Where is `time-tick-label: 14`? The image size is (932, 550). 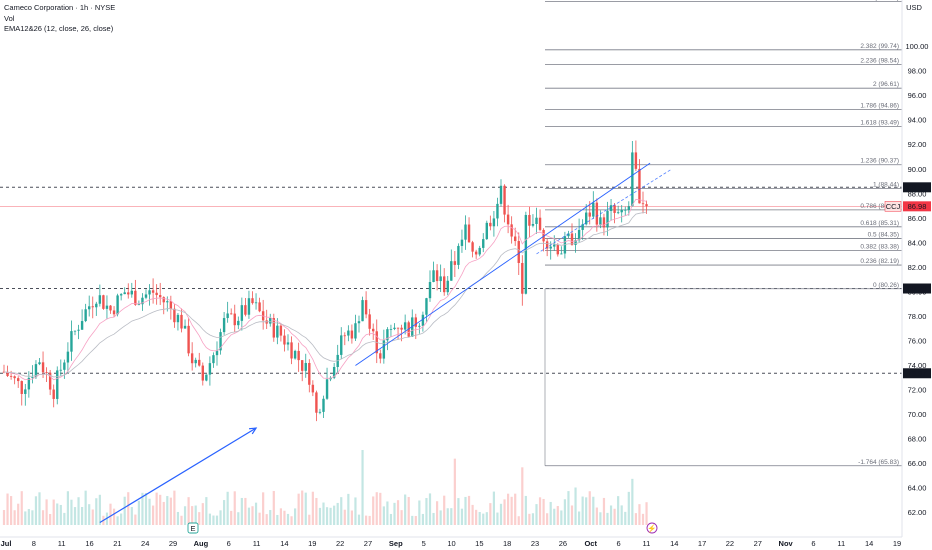
time-tick-label: 14 is located at coordinates (284, 543).